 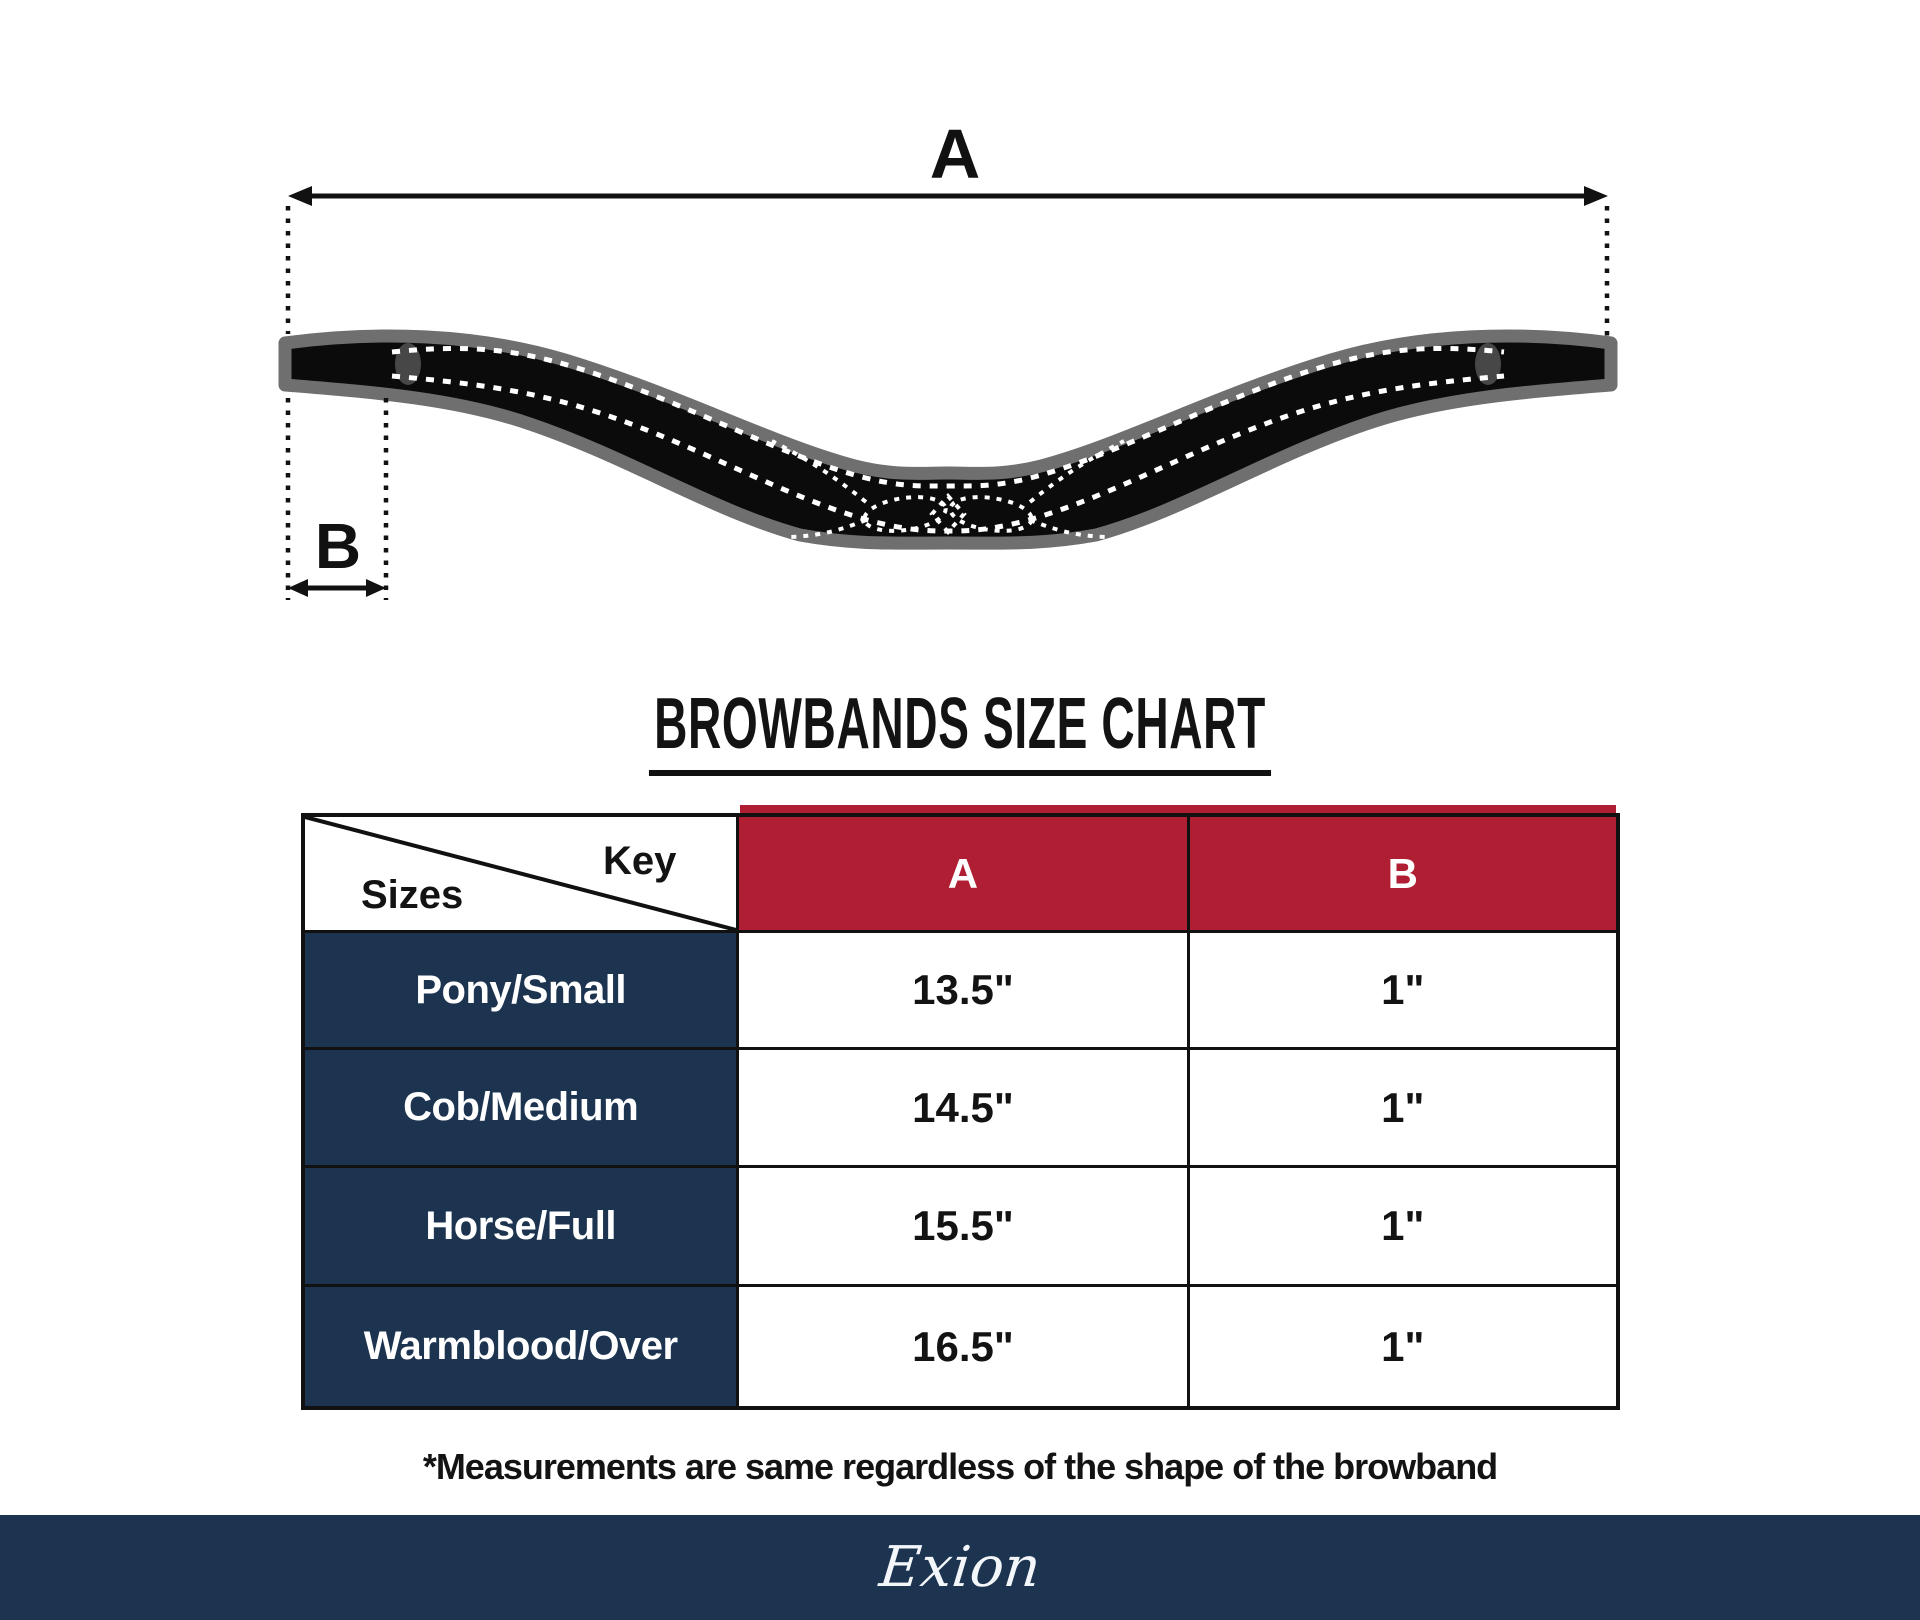 I want to click on dimension-a-label: A, so click(x=955, y=154).